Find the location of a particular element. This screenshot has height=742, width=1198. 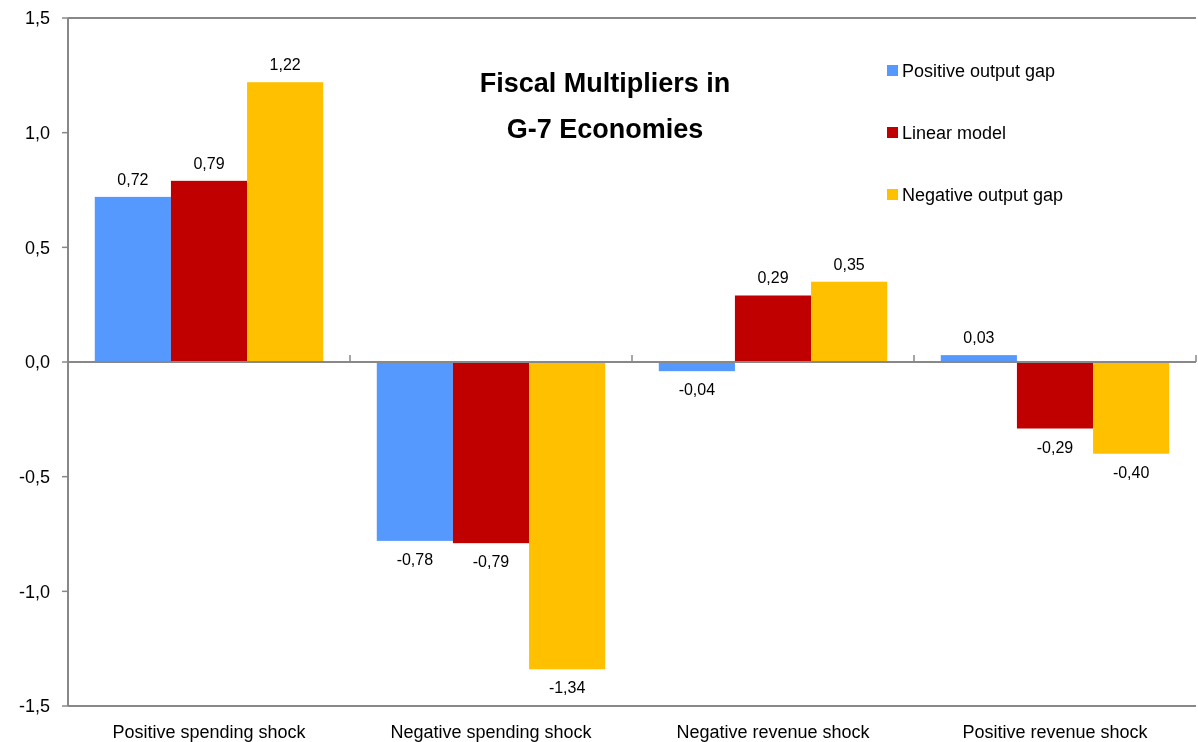

legend-label: Linear model is located at coordinates (954, 133).